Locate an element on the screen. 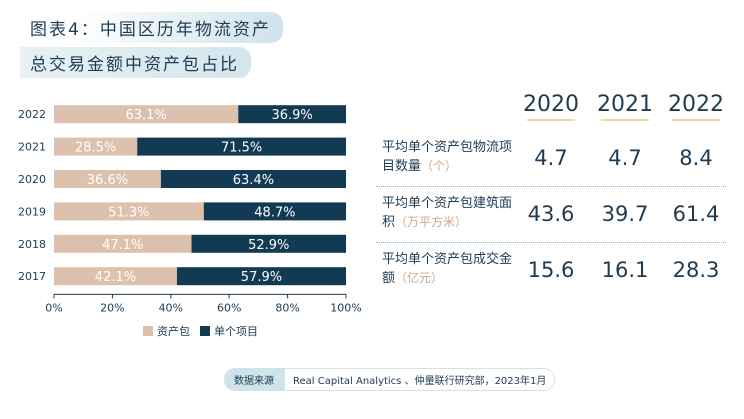 This screenshot has height=419, width=744. data-label-2020-series-0: 36.6% is located at coordinates (107, 180).